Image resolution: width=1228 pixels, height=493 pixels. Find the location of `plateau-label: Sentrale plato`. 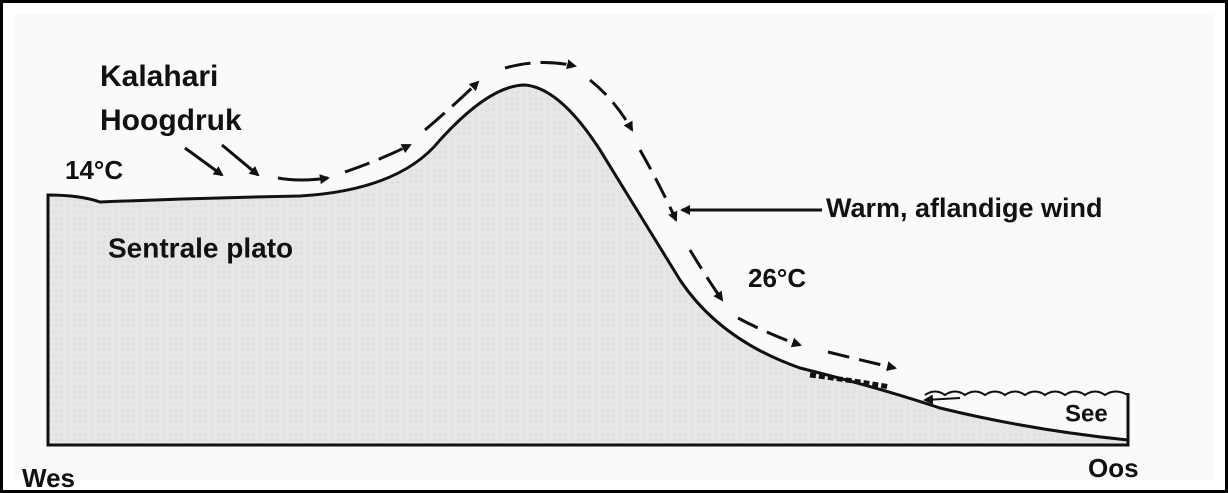

plateau-label: Sentrale plato is located at coordinates (200, 247).